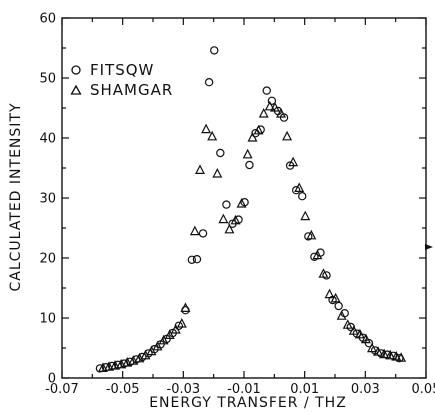 The image size is (435, 412). I want to click on x-tick-label: 0.05, so click(423, 389).